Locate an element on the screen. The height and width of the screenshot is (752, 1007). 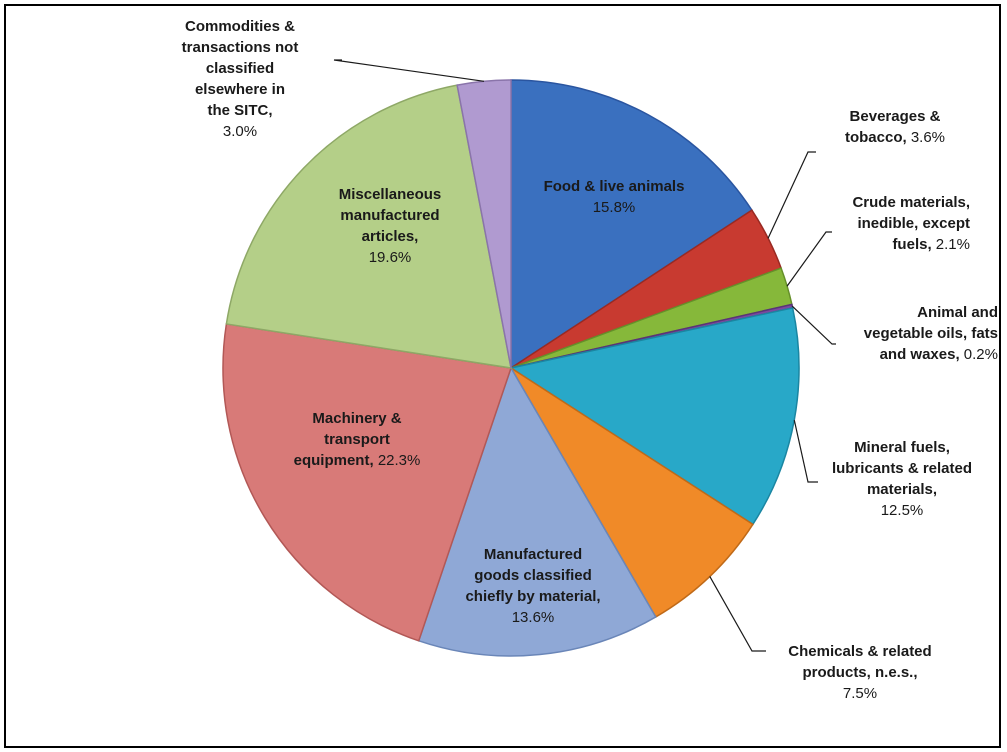
data-label-oils-line2: vegetable oils, fats is located at coordinates (930, 333).